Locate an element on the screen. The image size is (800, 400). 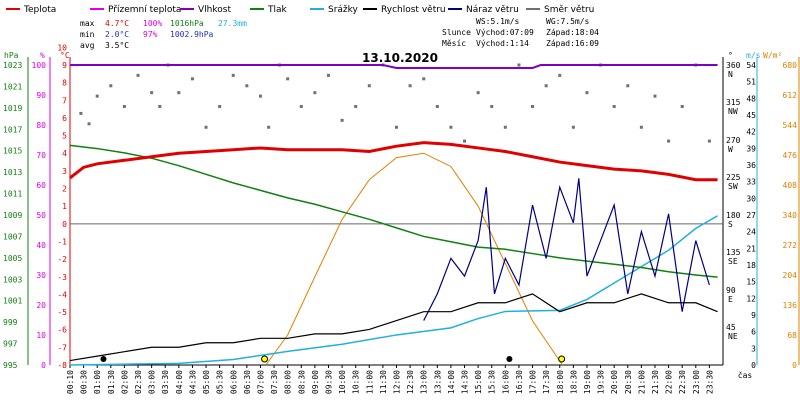
pressure-axis-label: hPa is located at coordinates (11, 55).